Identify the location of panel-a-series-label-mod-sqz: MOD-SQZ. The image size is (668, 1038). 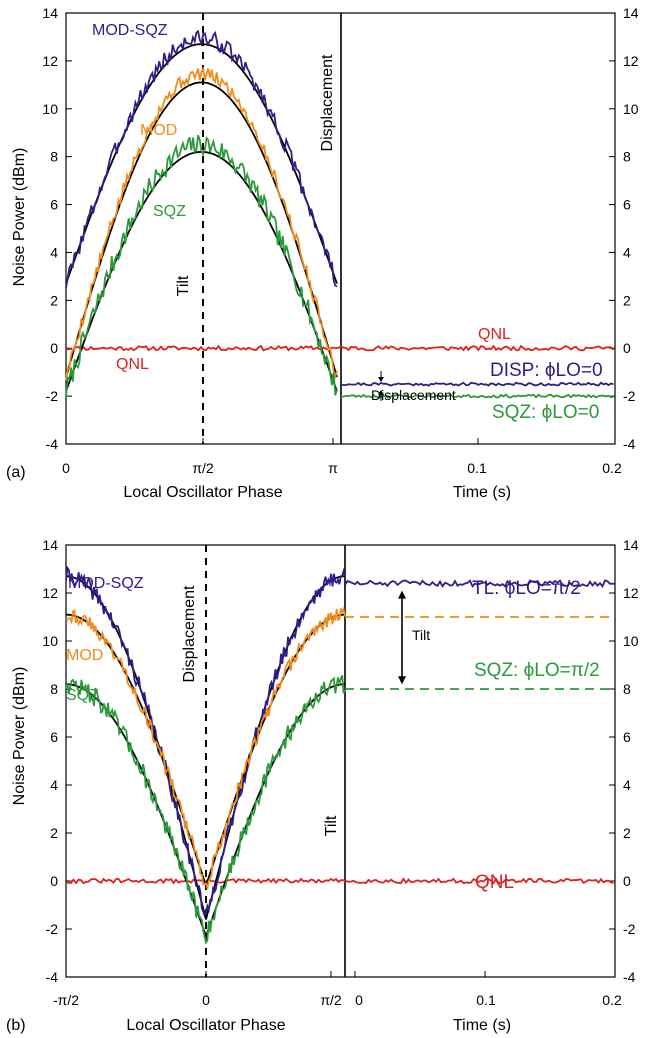
(130, 30).